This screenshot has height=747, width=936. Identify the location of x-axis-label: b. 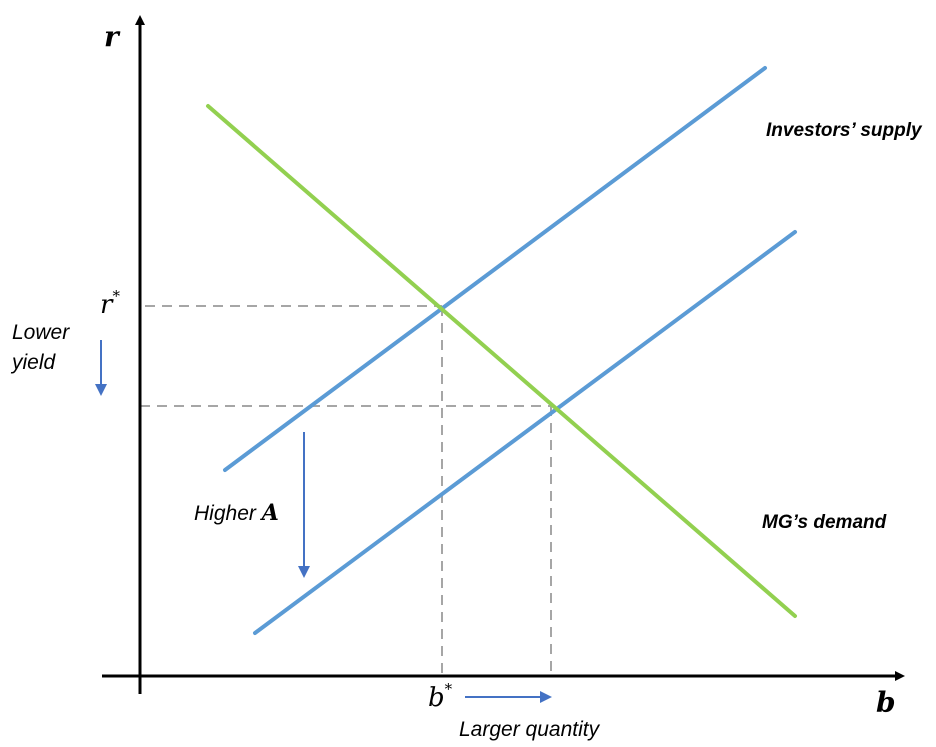
(886, 702).